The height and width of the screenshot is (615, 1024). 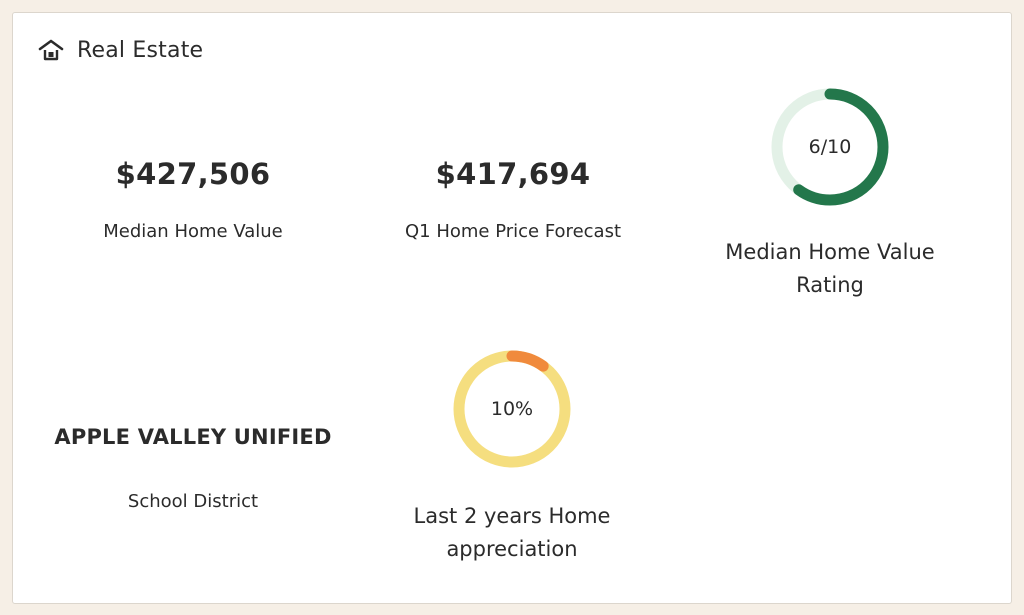 What do you see at coordinates (512, 516) in the screenshot?
I see `appreciation-label-line1: Last 2 years Home` at bounding box center [512, 516].